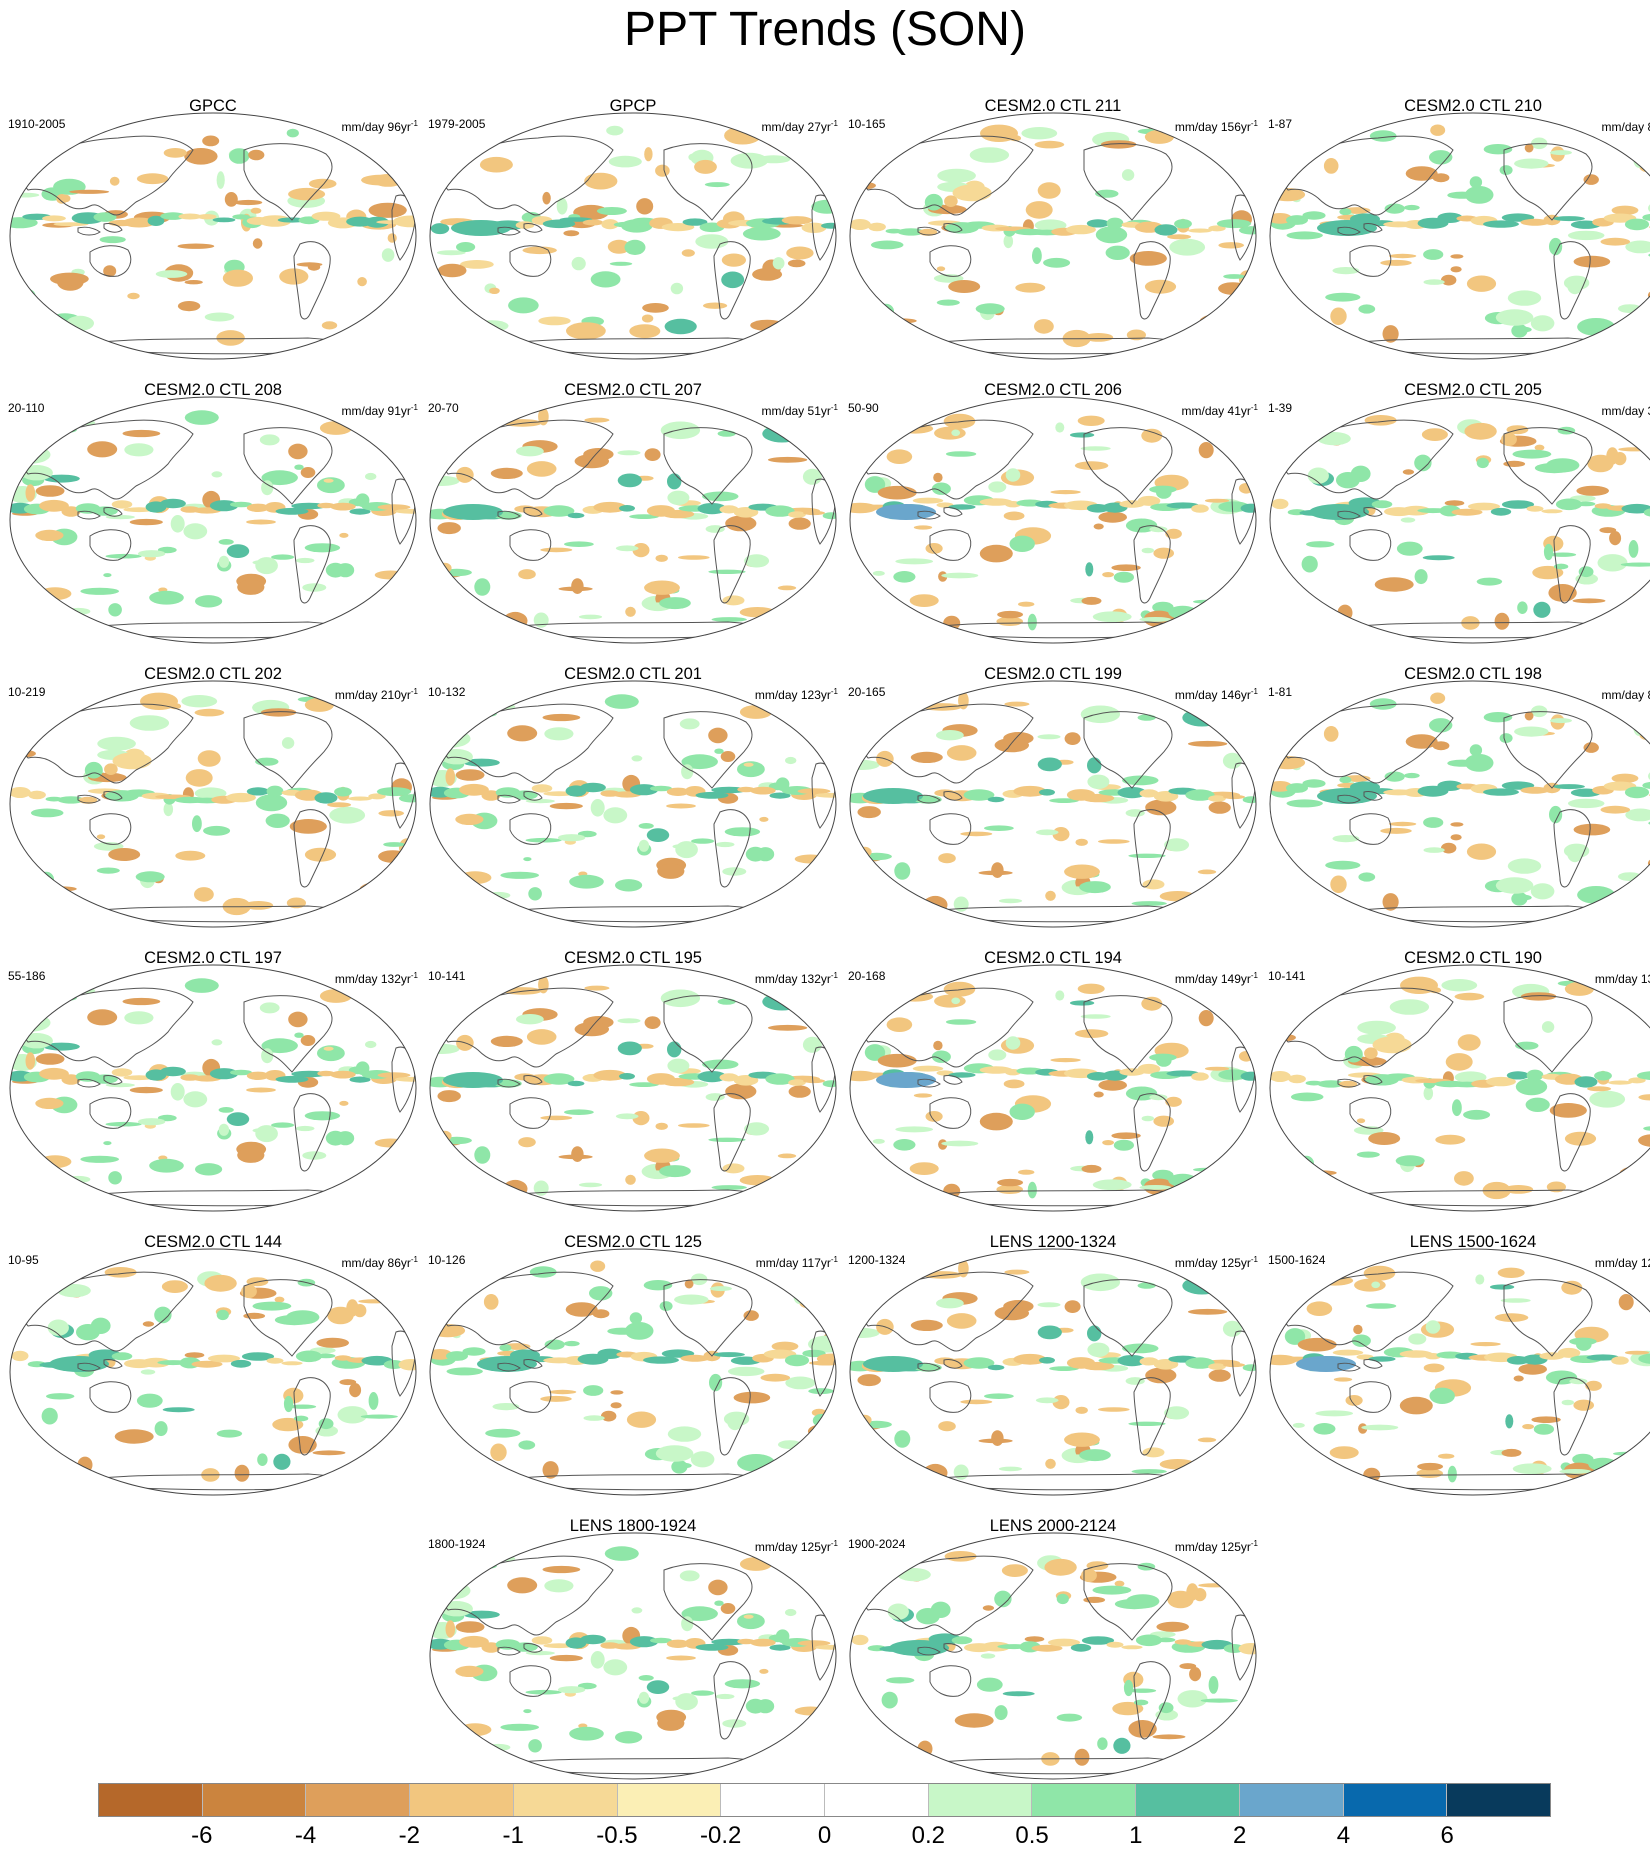 The height and width of the screenshot is (1855, 1650). I want to click on colorbar-labels: -6 -4 -2 -1 -0.5 -0.2 0 0.2 0.5 1 2 4 6, so click(824, 1837).